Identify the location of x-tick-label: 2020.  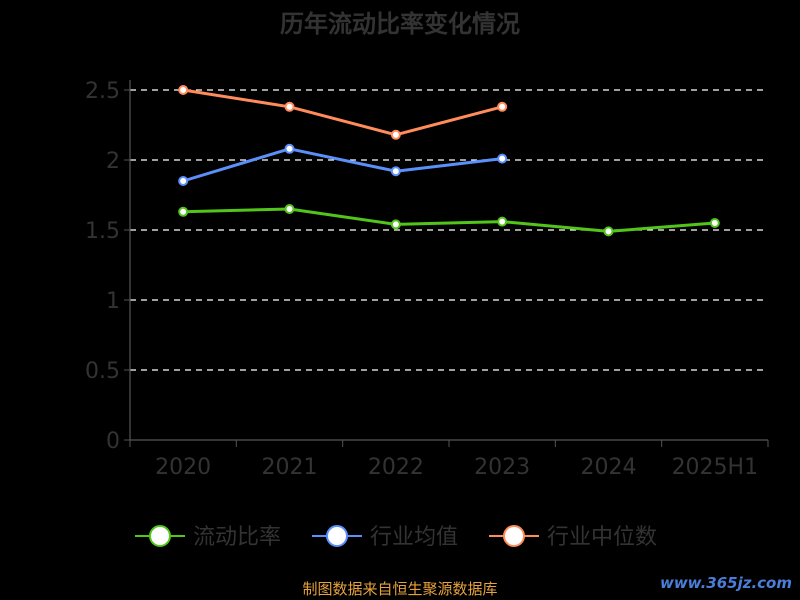
(183, 467).